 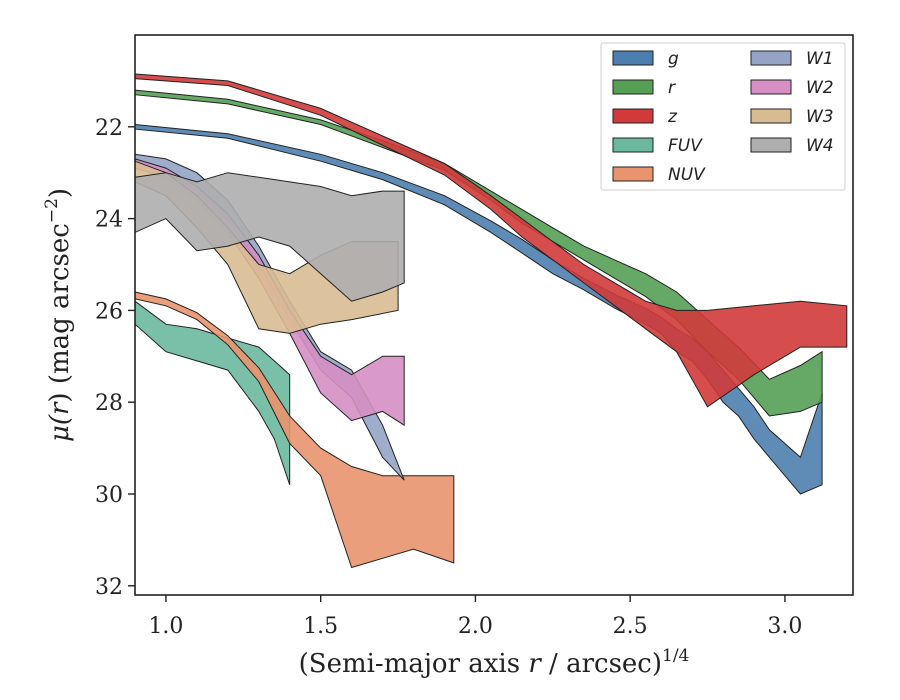 What do you see at coordinates (109, 587) in the screenshot?
I see `y-tick-label: 32` at bounding box center [109, 587].